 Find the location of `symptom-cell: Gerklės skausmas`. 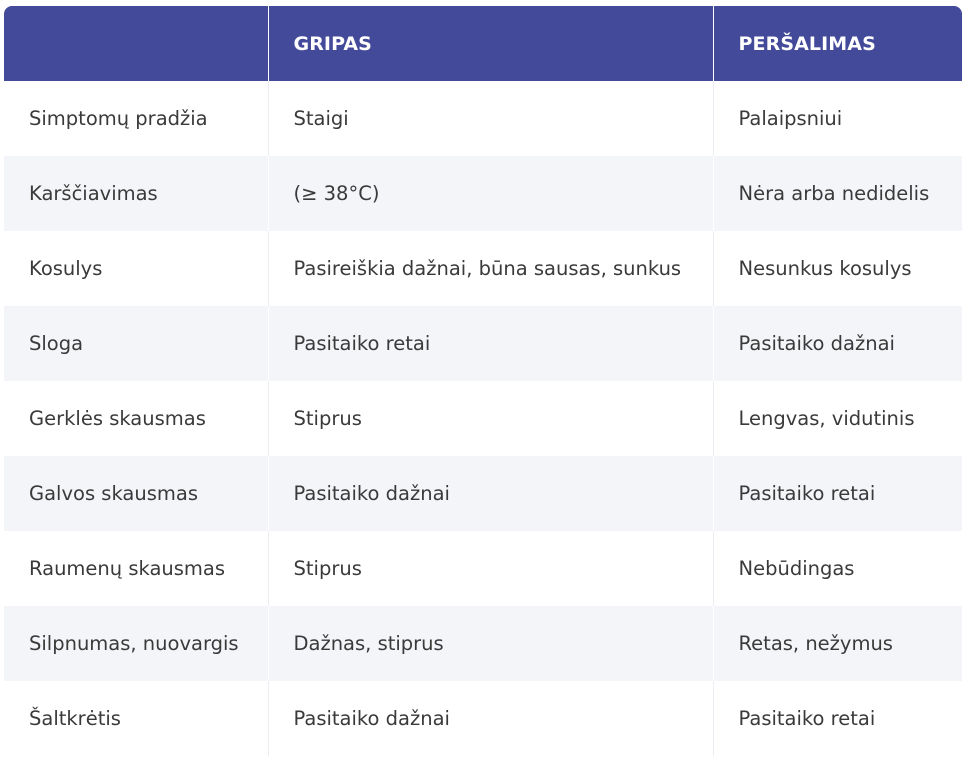

symptom-cell: Gerklės skausmas is located at coordinates (136, 418).